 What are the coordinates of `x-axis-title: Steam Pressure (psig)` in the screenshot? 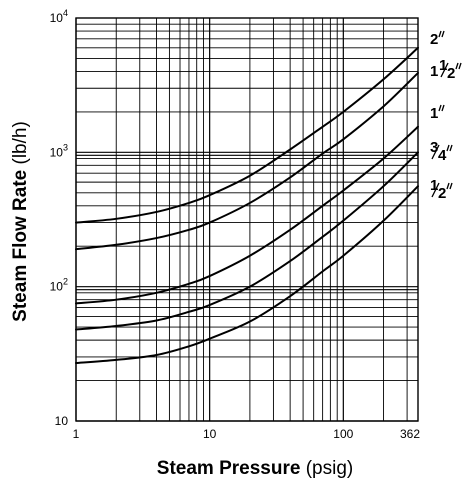 It's located at (255, 468).